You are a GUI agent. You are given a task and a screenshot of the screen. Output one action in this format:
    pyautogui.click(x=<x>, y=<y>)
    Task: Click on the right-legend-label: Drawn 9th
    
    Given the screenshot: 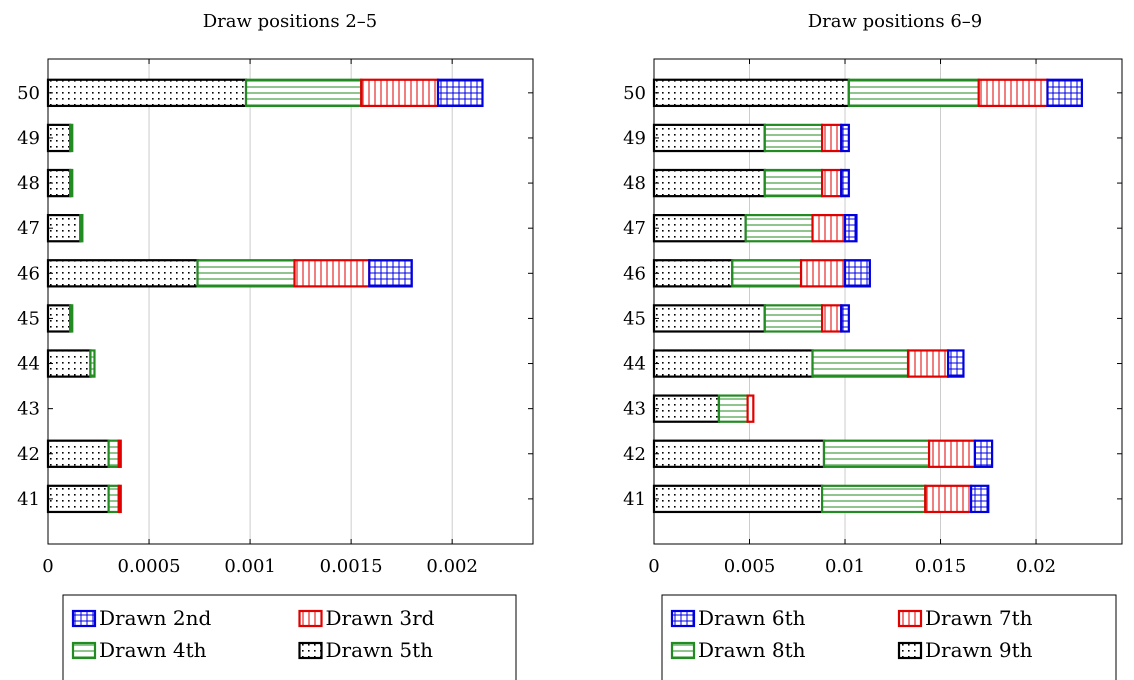 What is the action you would take?
    pyautogui.click(x=979, y=650)
    